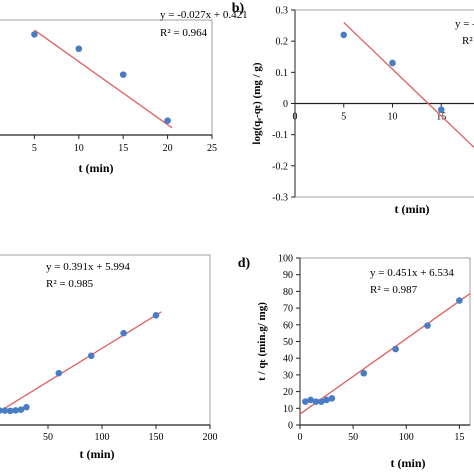 The width and height of the screenshot is (474, 474). What do you see at coordinates (468, 41) in the screenshot?
I see `r-squared-label: R² = 0.` at bounding box center [468, 41].